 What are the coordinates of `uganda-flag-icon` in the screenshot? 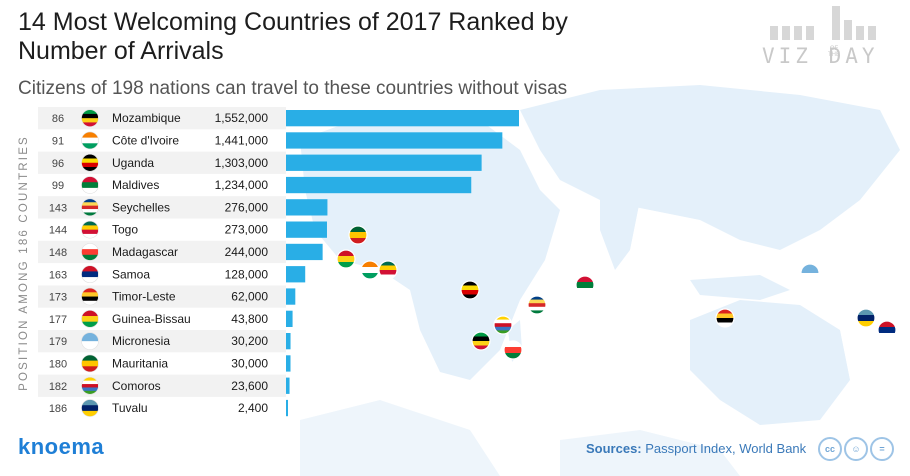 It's located at (90, 162).